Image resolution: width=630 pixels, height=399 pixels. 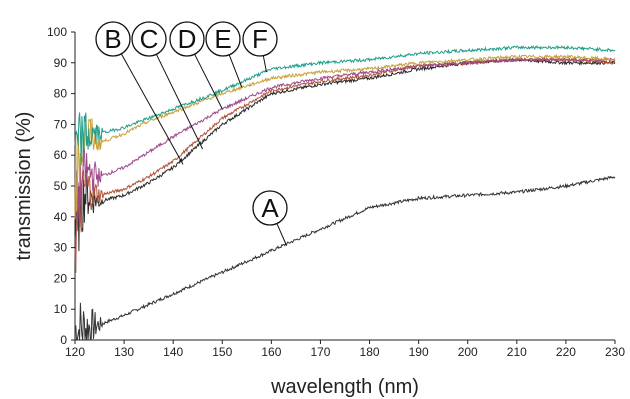 I want to click on x-tick-label: 140, so click(x=173, y=352).